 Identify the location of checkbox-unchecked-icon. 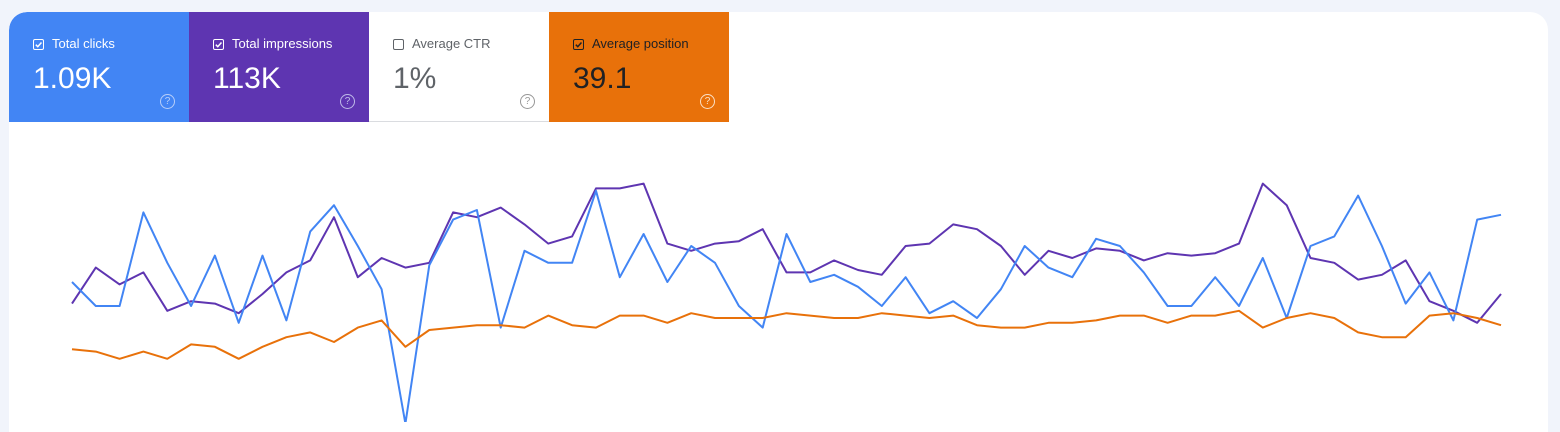
(398, 44).